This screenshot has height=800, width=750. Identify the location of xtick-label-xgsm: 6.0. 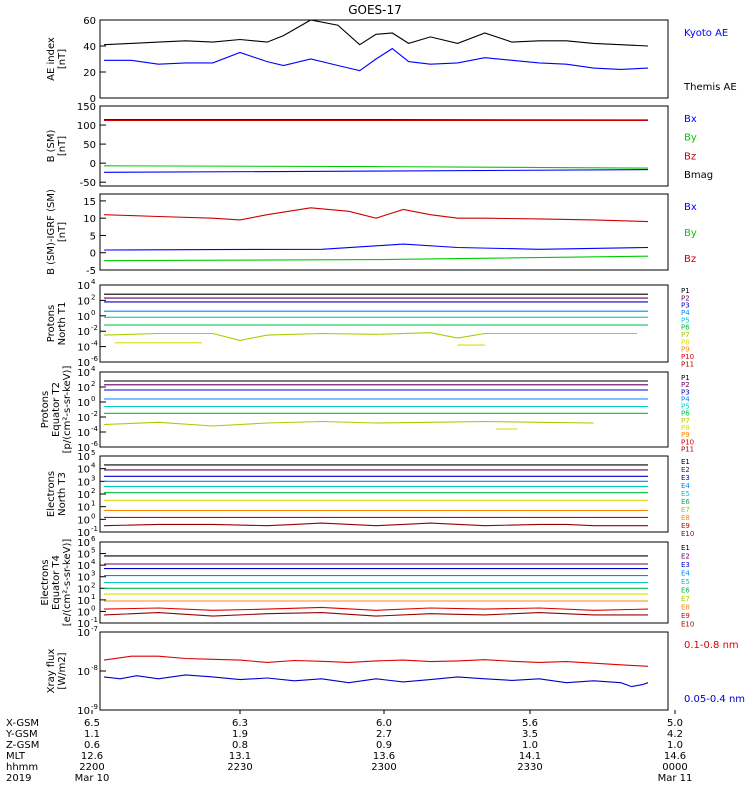
(384, 723).